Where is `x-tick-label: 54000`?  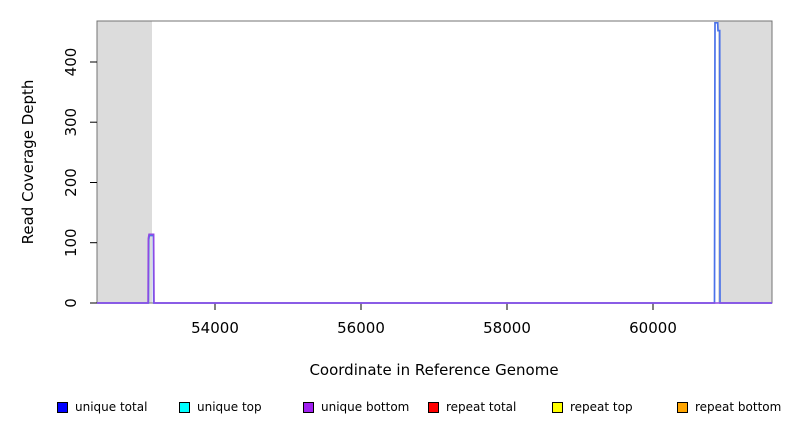
x-tick-label: 54000 is located at coordinates (215, 328).